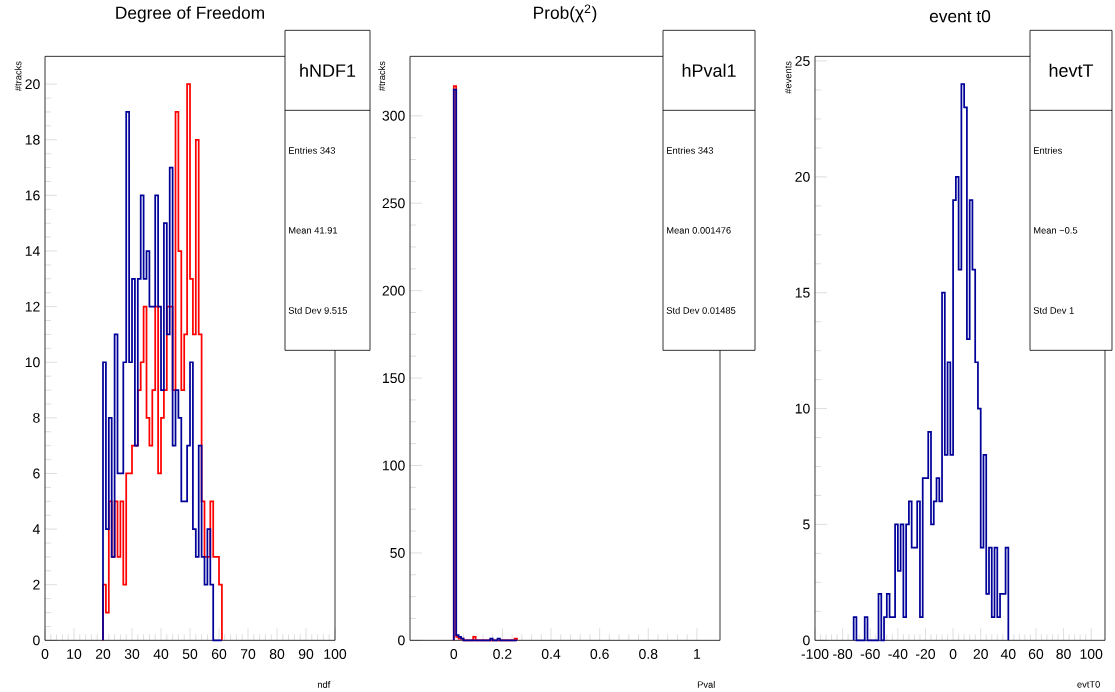 This screenshot has width=1115, height=692. What do you see at coordinates (502, 653) in the screenshot?
I see `x-tick-label: 0.2` at bounding box center [502, 653].